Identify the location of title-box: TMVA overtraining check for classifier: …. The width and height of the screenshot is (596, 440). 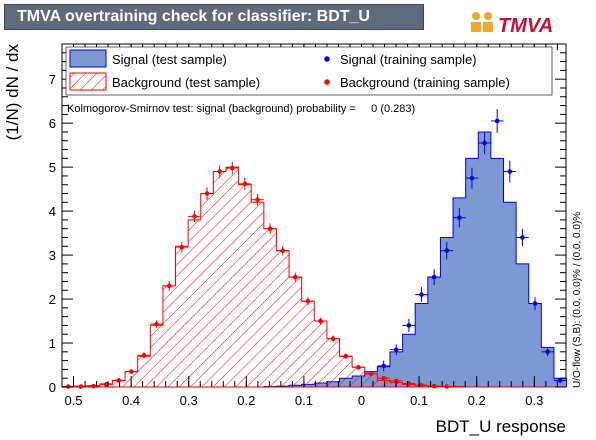
(214, 17).